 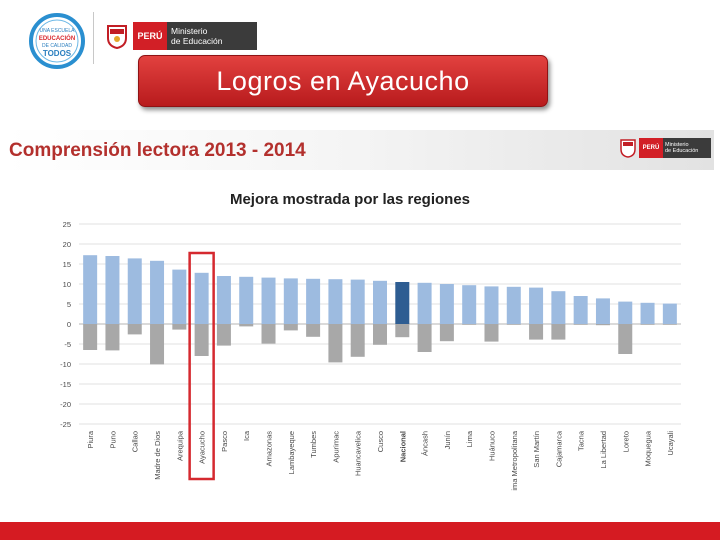 I want to click on x-label-26: Ucayali, so click(x=670, y=443).